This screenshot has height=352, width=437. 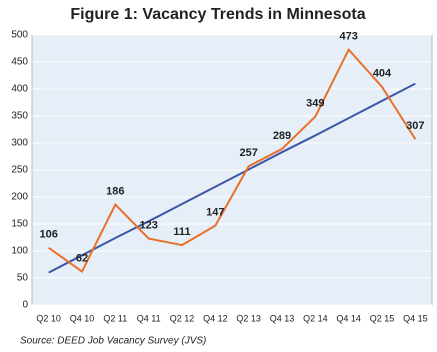 I want to click on x-tick-label: Q4 13, so click(x=282, y=318).